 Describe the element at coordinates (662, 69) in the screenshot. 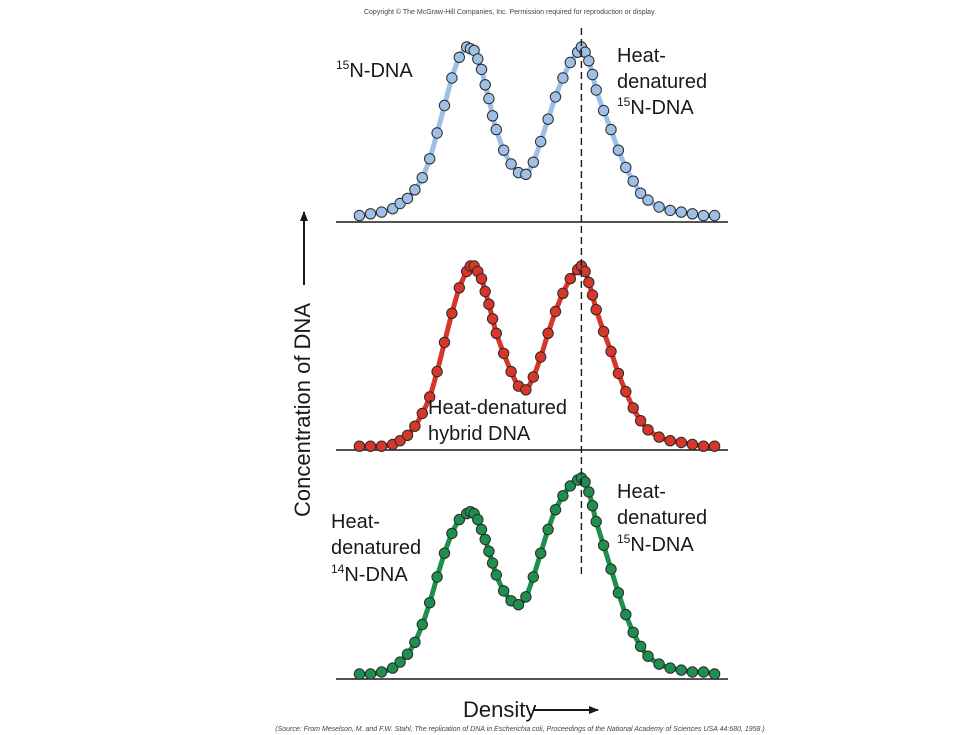

I see `label-top-right: Heat- denatured` at that location.